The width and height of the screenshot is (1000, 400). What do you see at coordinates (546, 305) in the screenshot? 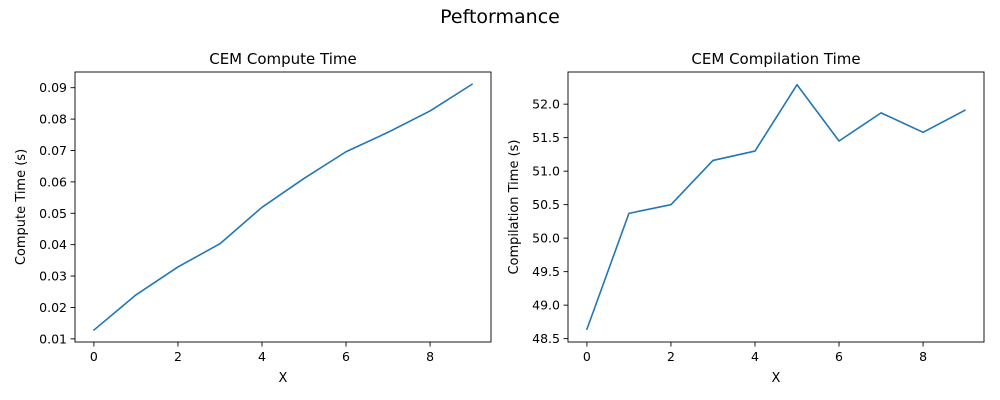
I see `y-tick-label: 49.0` at bounding box center [546, 305].